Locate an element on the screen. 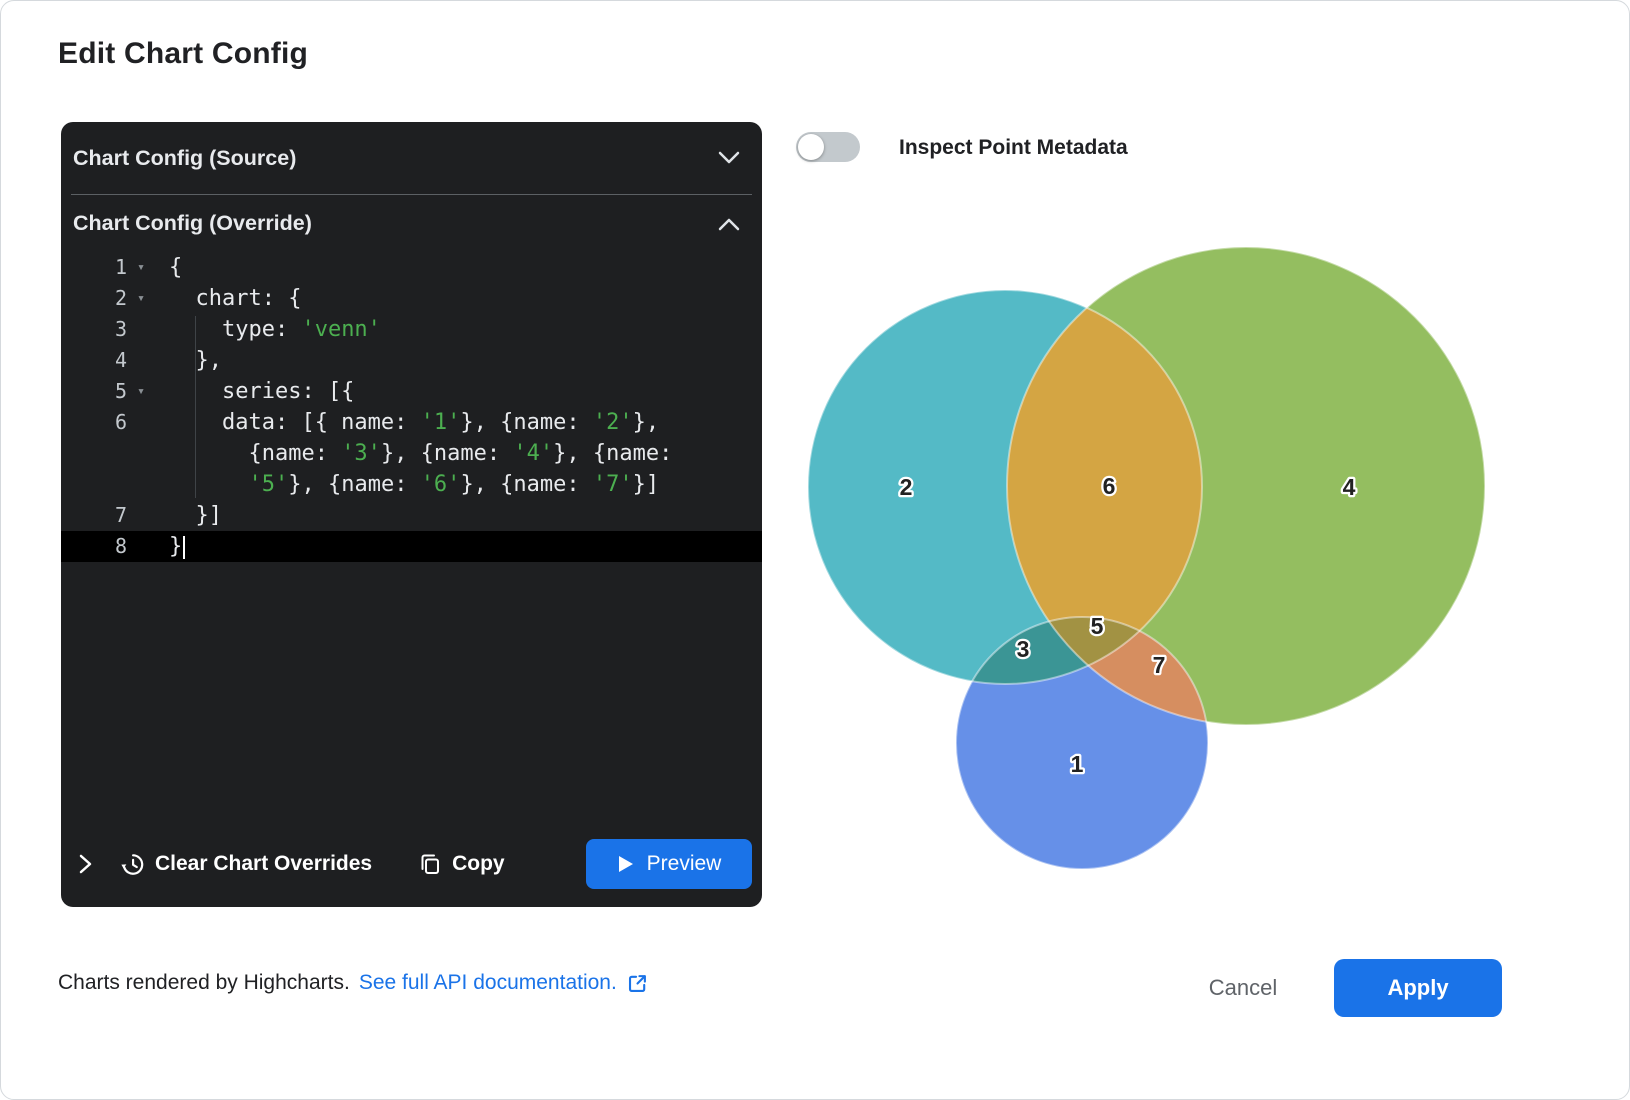 The height and width of the screenshot is (1100, 1630). inspect-metadata-toggle is located at coordinates (828, 147).